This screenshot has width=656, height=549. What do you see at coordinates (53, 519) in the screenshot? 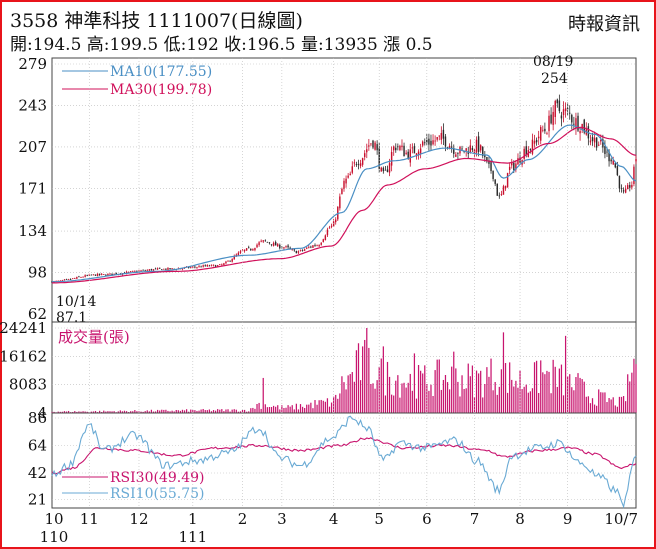
I see `x-tick-label: 10` at bounding box center [53, 519].